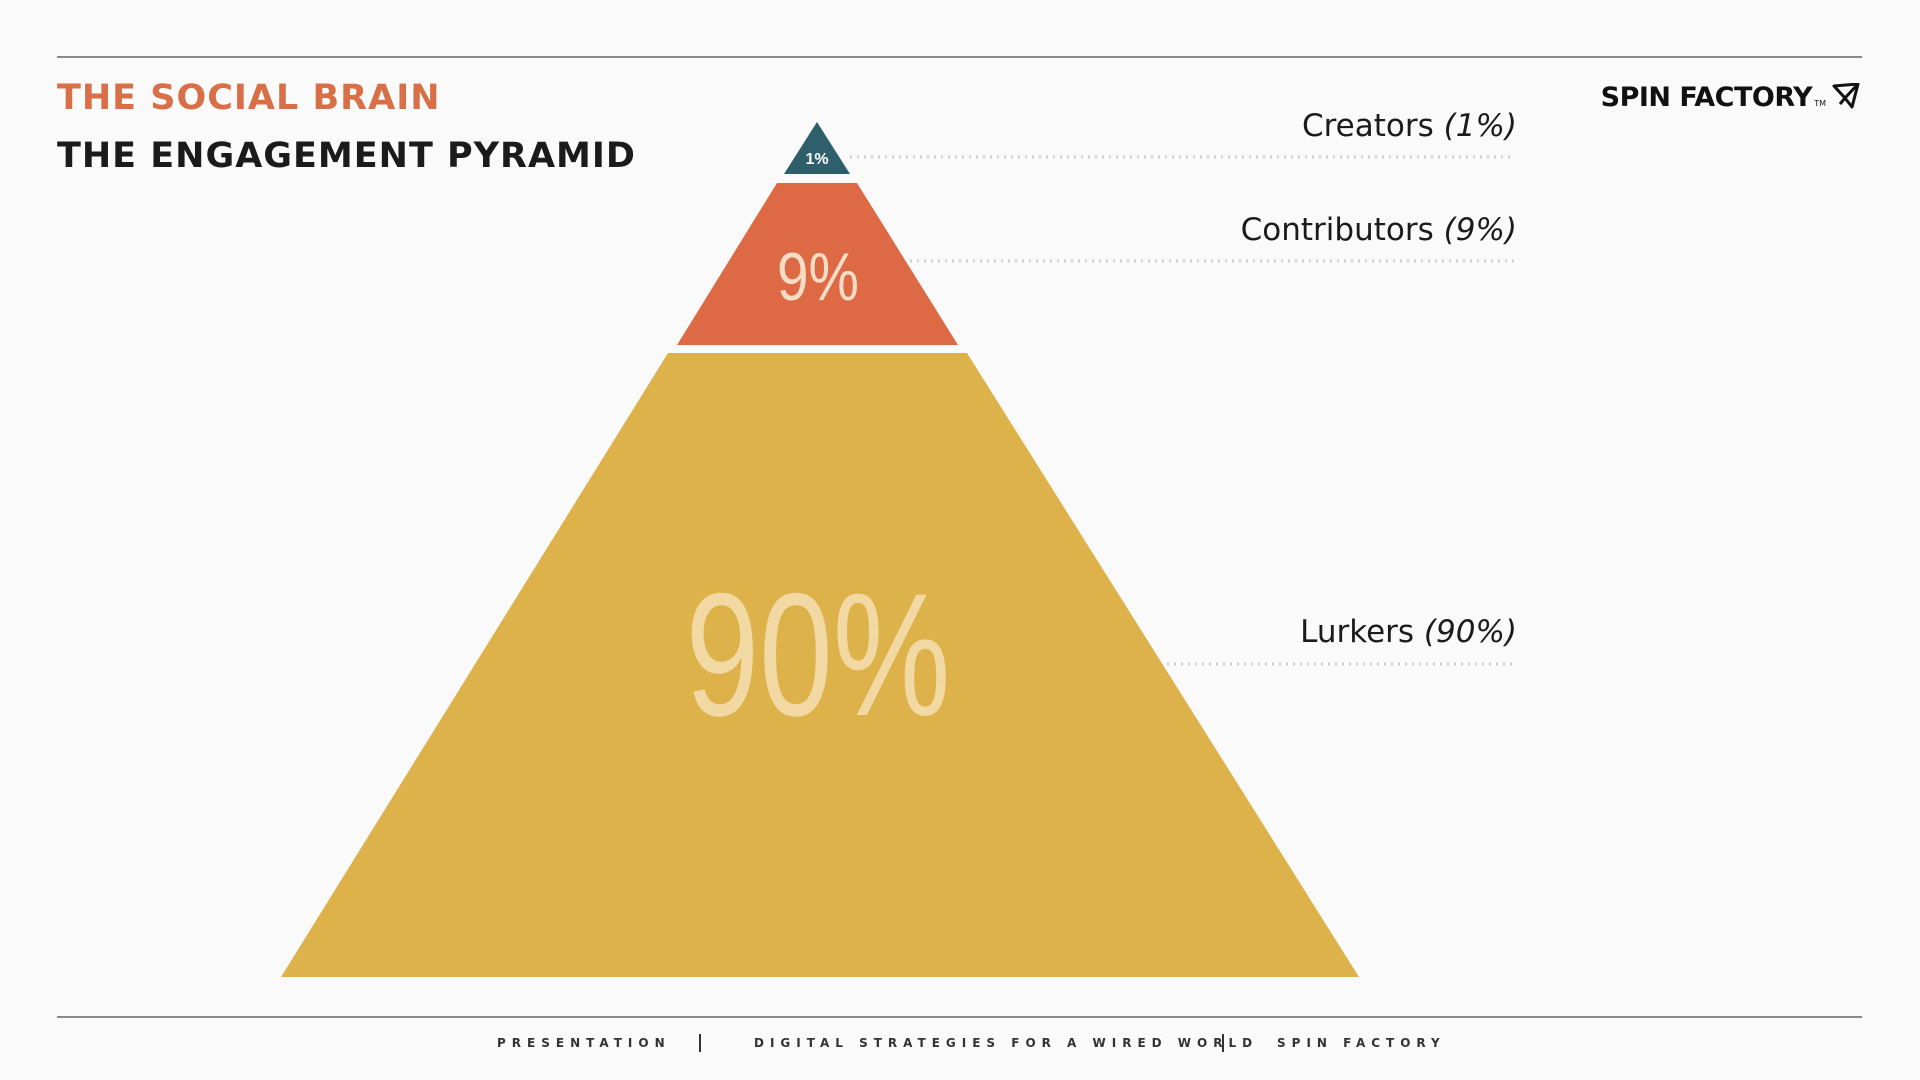 This screenshot has height=1080, width=1920. What do you see at coordinates (1367, 126) in the screenshot?
I see `legend-creators-name: Creators` at bounding box center [1367, 126].